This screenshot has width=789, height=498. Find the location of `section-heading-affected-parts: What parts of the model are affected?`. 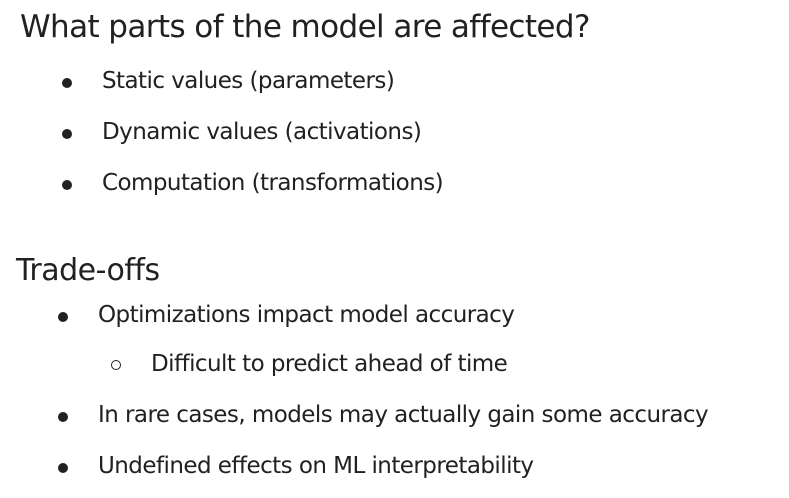

section-heading-affected-parts: What parts of the model are affected? is located at coordinates (305, 27).